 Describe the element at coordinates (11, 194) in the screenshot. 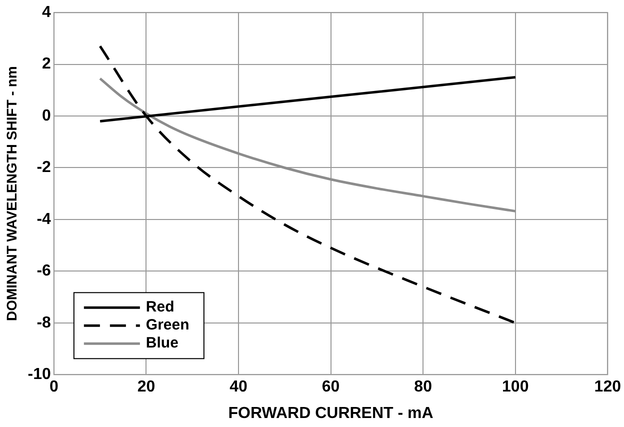

I see `y-axis-title: DOMINANT WAVELENGTH SHIFT - nm` at that location.